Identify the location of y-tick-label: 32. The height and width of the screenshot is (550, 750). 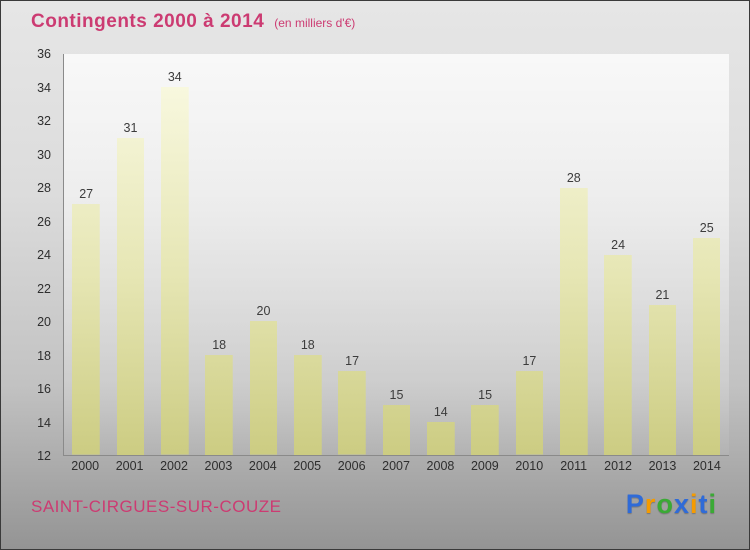
(44, 121).